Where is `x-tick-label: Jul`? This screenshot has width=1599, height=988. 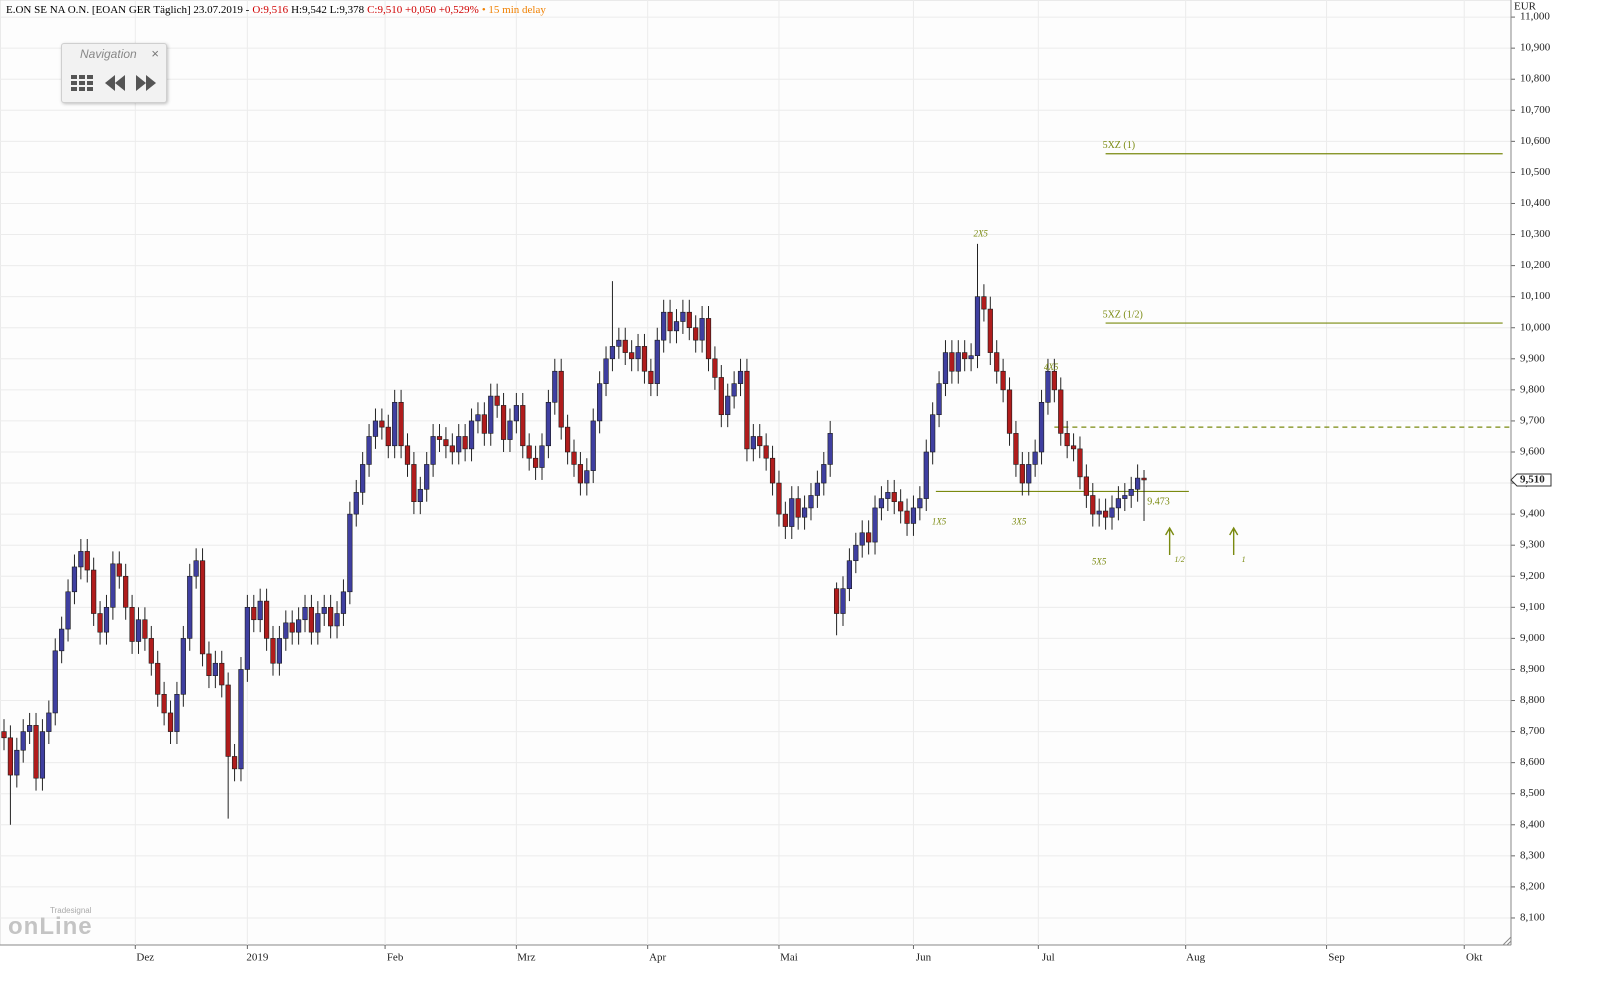 x-tick-label: Jul is located at coordinates (1048, 958).